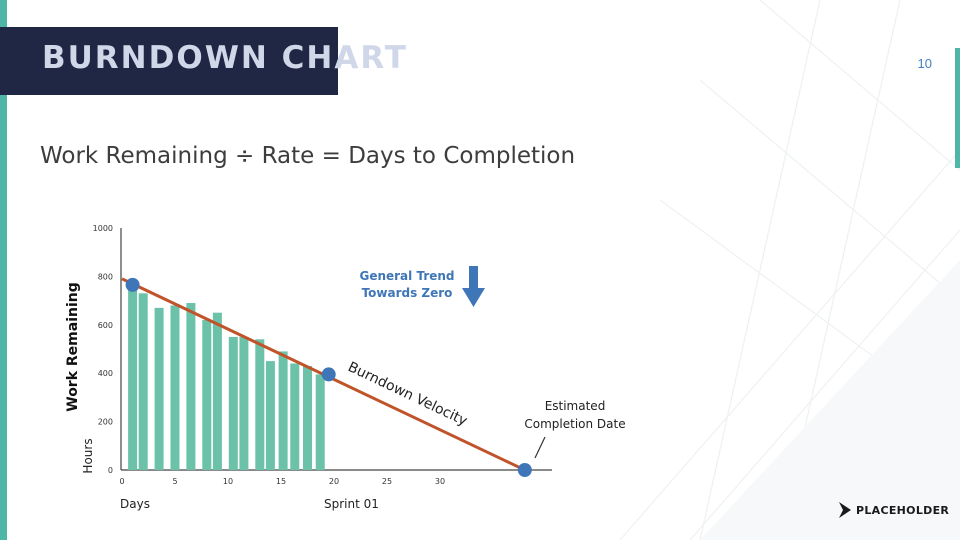  Describe the element at coordinates (334, 481) in the screenshot. I see `x-tick-label: 20` at that location.